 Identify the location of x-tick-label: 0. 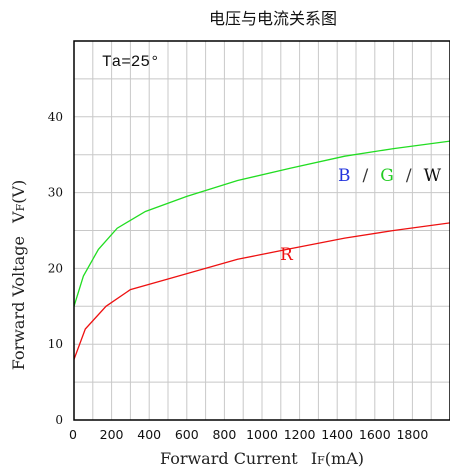
(73, 434).